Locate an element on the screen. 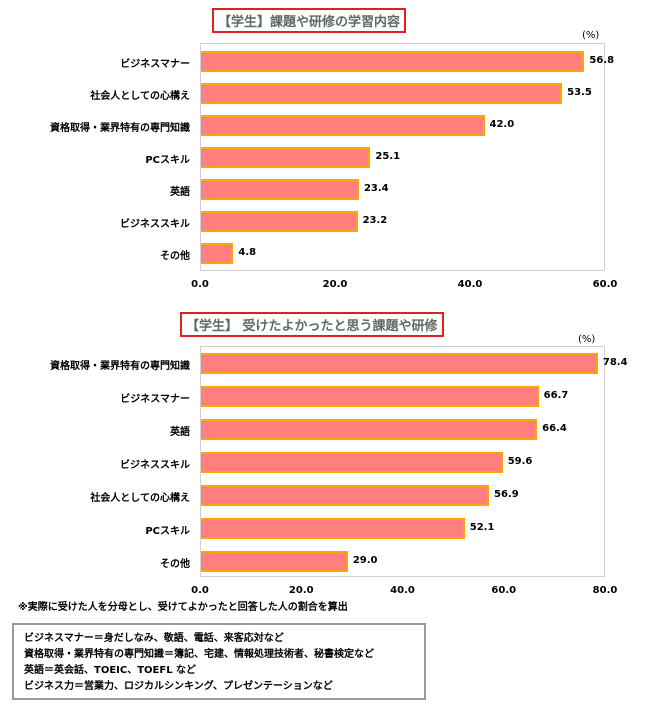 The image size is (660, 717). definition-line: ビジネスマナー＝身だしなみ、敬語、電話、来客応対など is located at coordinates (154, 638).